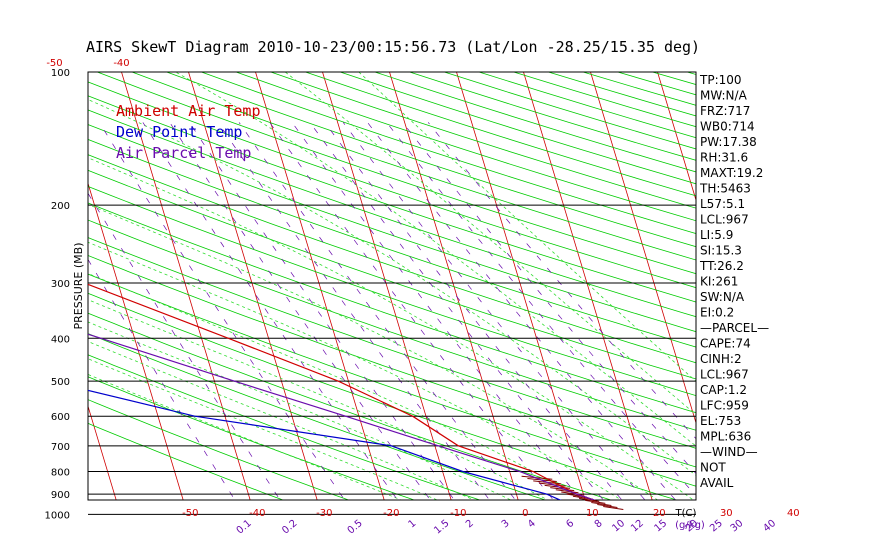  Describe the element at coordinates (717, 313) in the screenshot. I see `stat-item: EI:0.2` at that location.